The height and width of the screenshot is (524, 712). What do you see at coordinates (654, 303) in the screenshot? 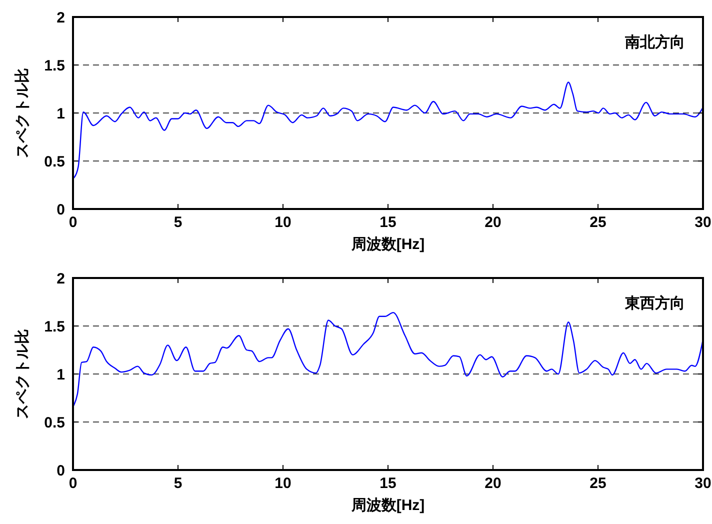
I see `text: 東西方向` at bounding box center [654, 303].